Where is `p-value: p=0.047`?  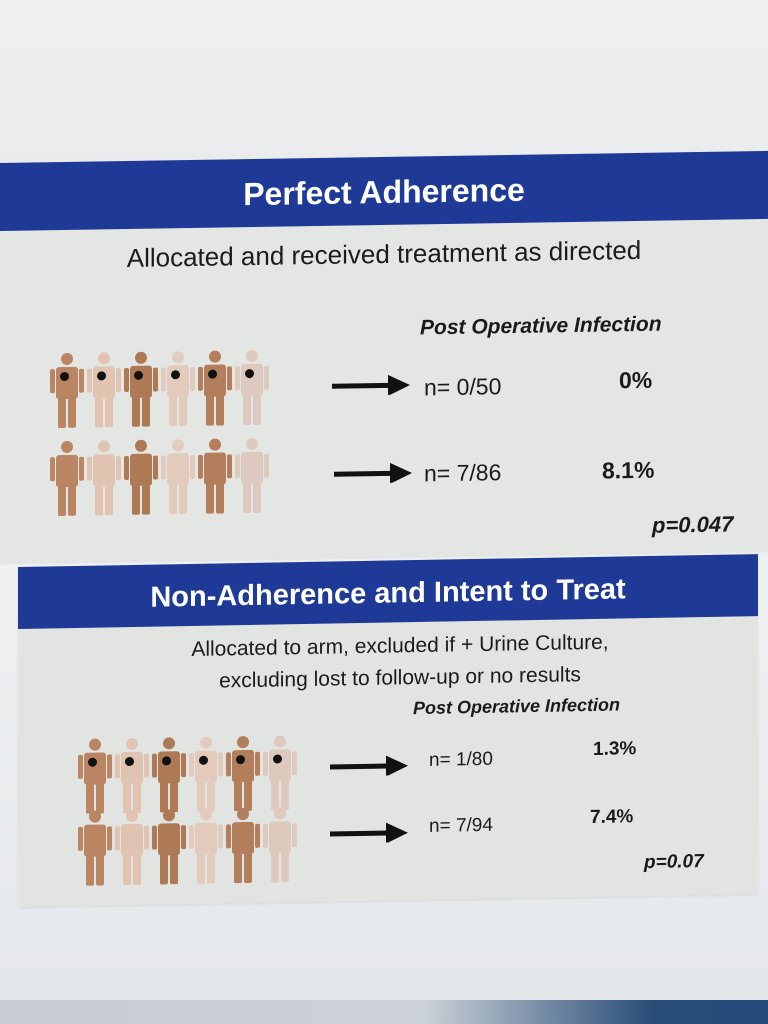
p-value: p=0.047 is located at coordinates (693, 524).